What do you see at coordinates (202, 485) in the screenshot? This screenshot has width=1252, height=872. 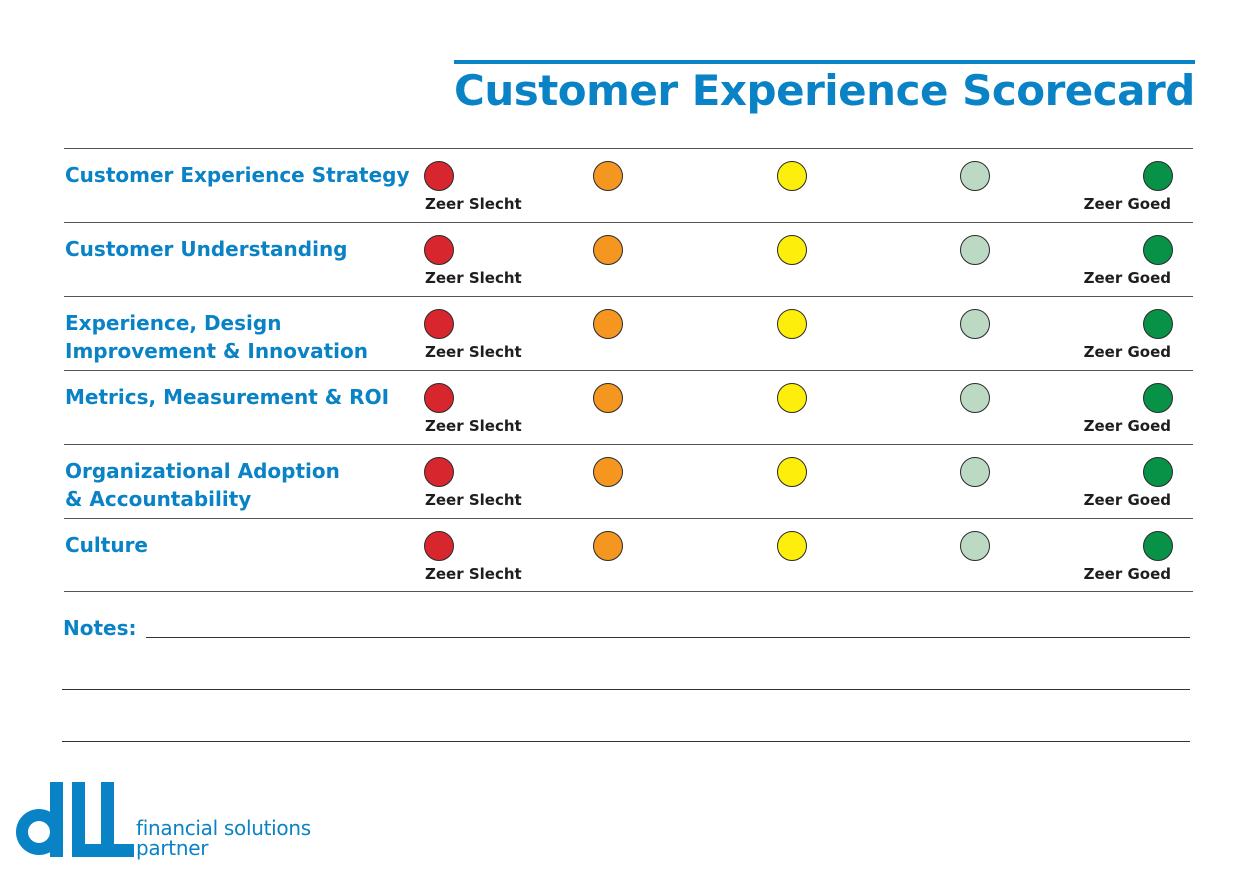 I see `row-label: Organizational Adoption & Accountability` at bounding box center [202, 485].